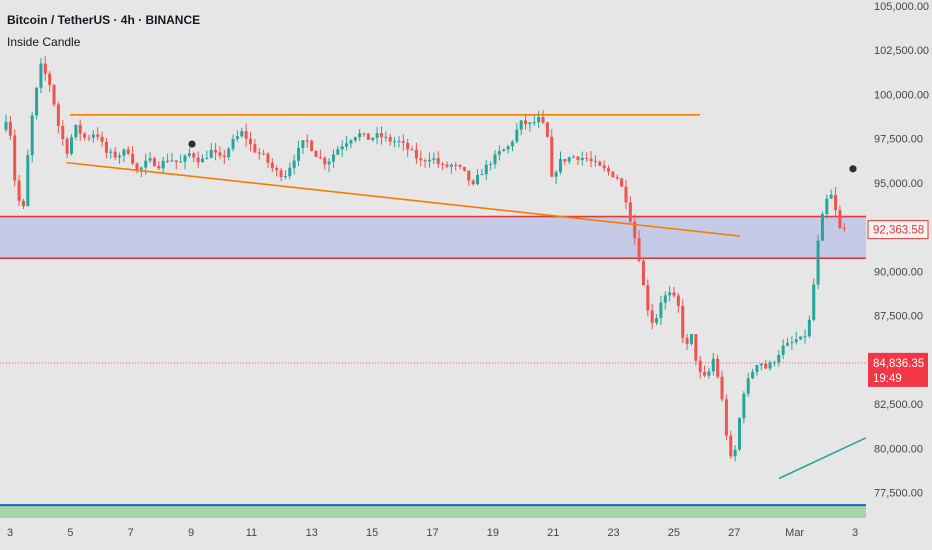 The height and width of the screenshot is (550, 932). Describe the element at coordinates (822, 458) in the screenshot. I see `uptrend-line` at that location.